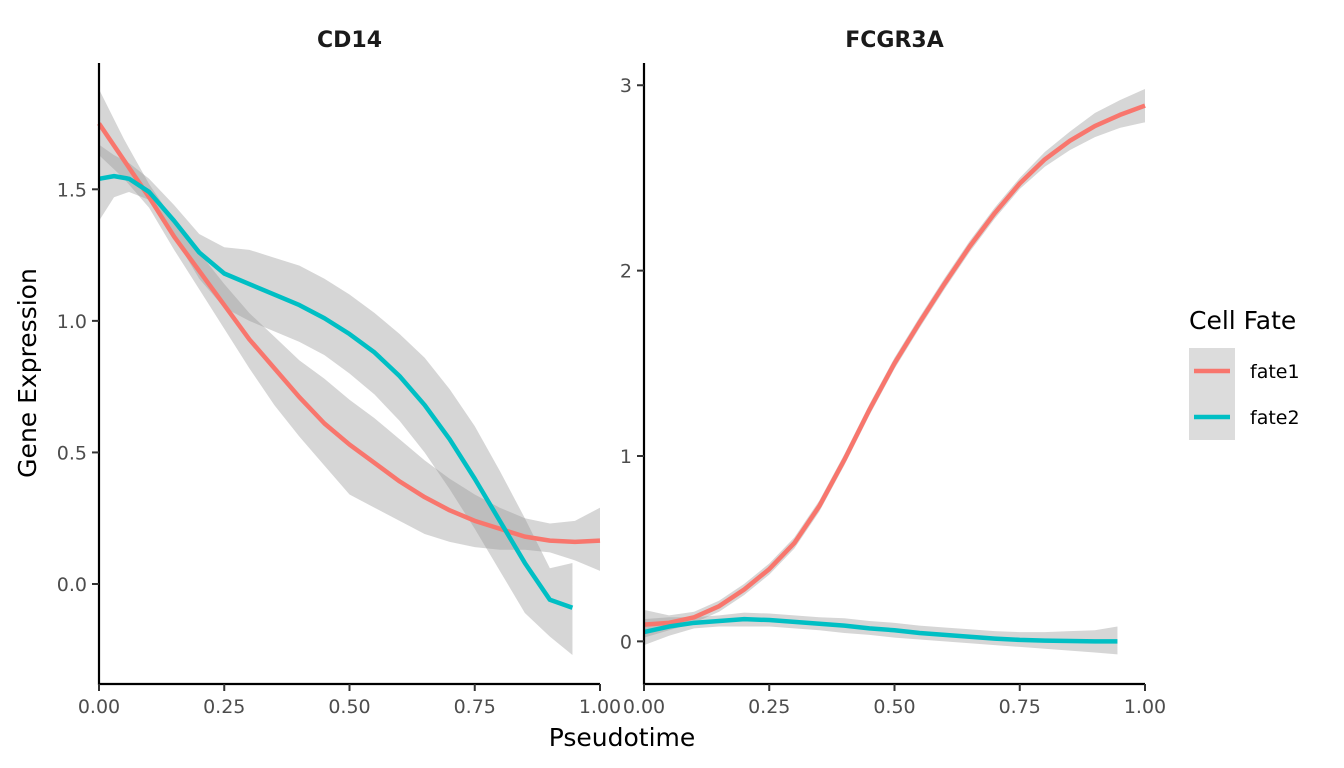 The width and height of the screenshot is (1344, 768). Describe the element at coordinates (72, 190) in the screenshot. I see `y-tick-label: 1.5` at that location.